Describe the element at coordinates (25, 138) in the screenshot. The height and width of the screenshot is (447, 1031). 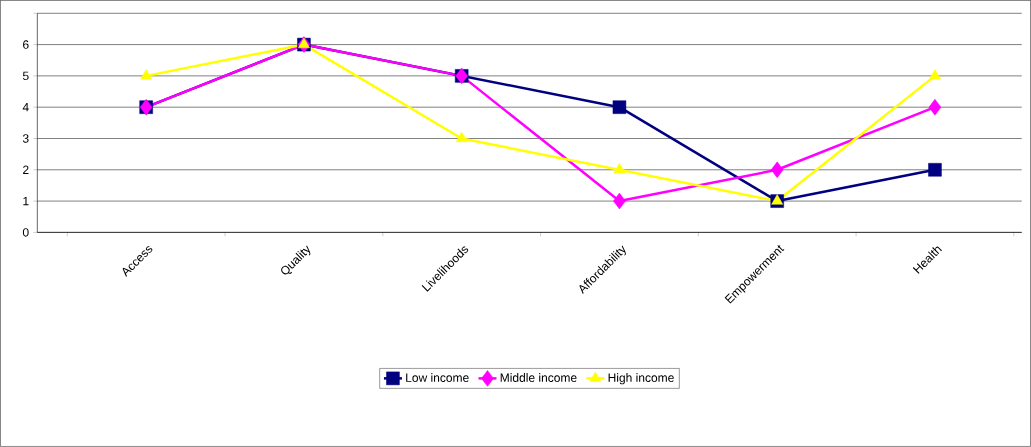
I see `y-tick-label: 3` at that location.